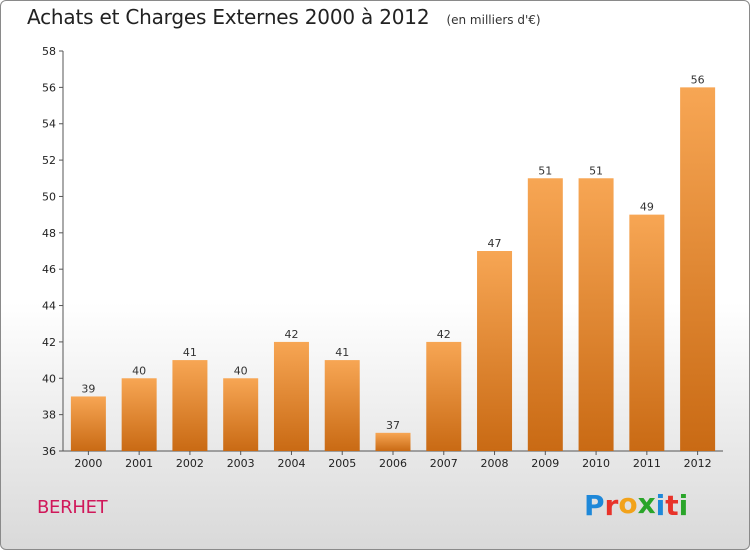  Describe the element at coordinates (291, 463) in the screenshot. I see `x-tick-label: 2004` at that location.